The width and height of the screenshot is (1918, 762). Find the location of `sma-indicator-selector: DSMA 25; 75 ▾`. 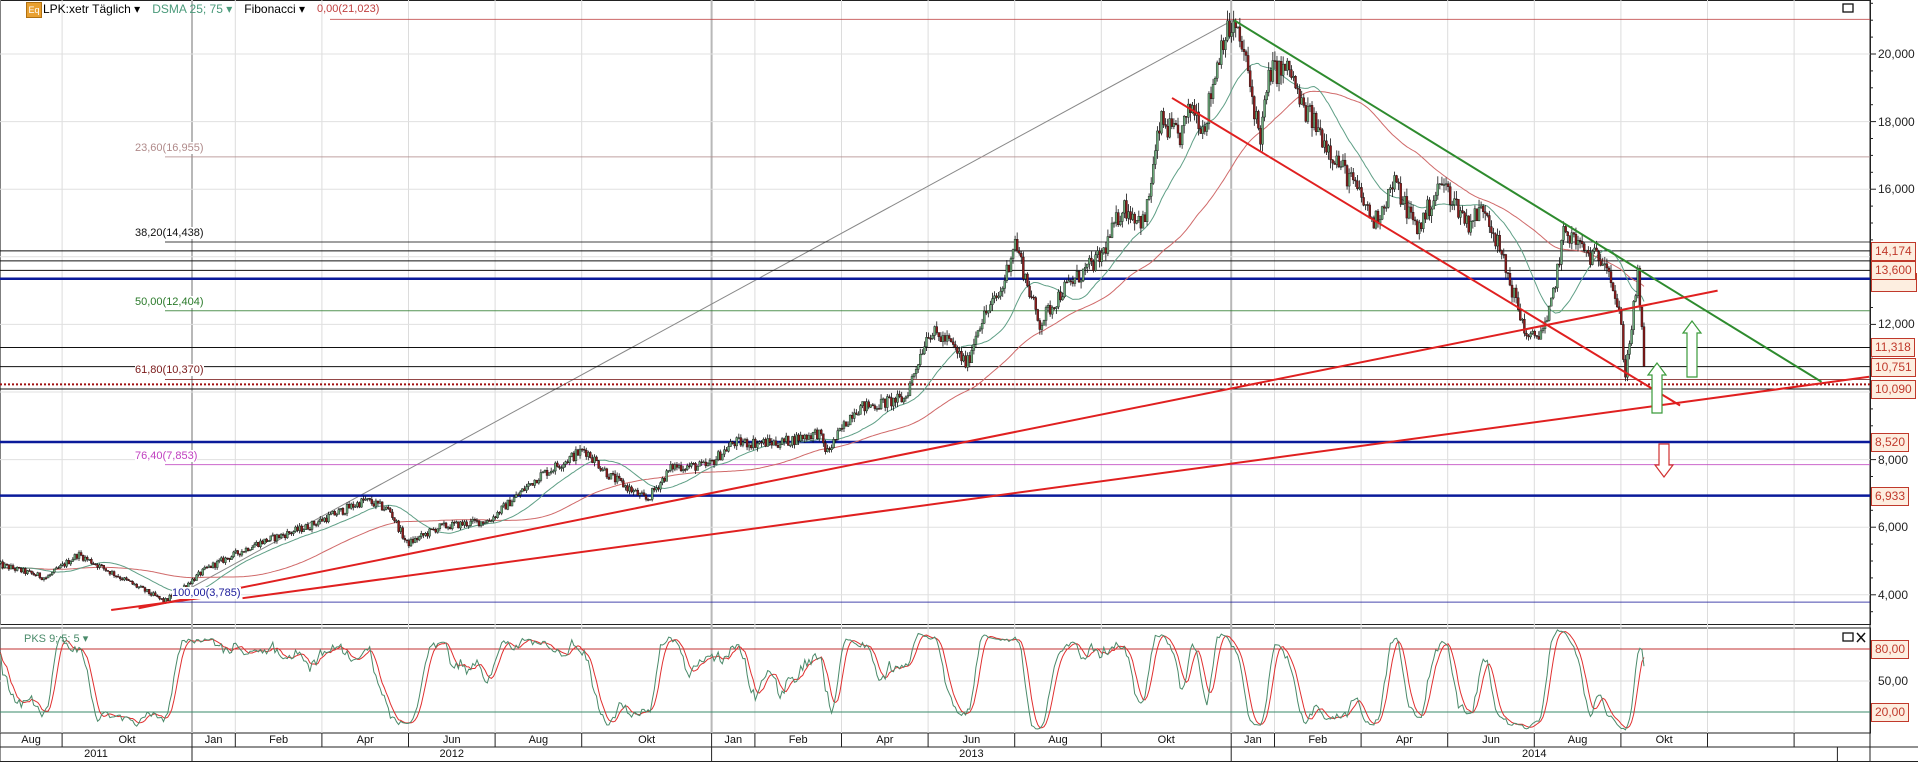

sma-indicator-selector: DSMA 25; 75 ▾ is located at coordinates (192, 9).